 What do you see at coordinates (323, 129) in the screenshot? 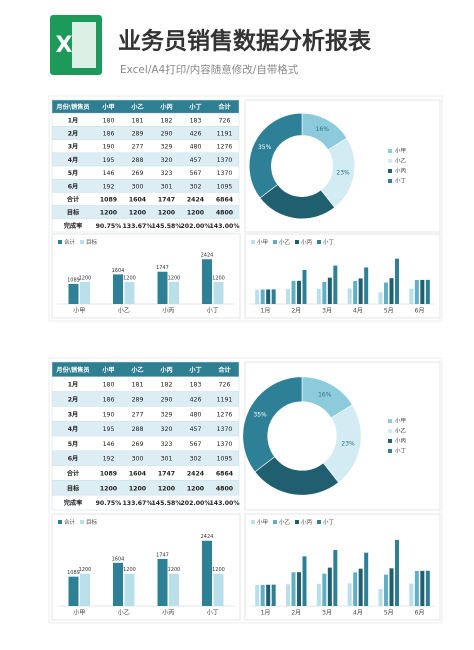
I see `slice-label: 16%` at bounding box center [323, 129].